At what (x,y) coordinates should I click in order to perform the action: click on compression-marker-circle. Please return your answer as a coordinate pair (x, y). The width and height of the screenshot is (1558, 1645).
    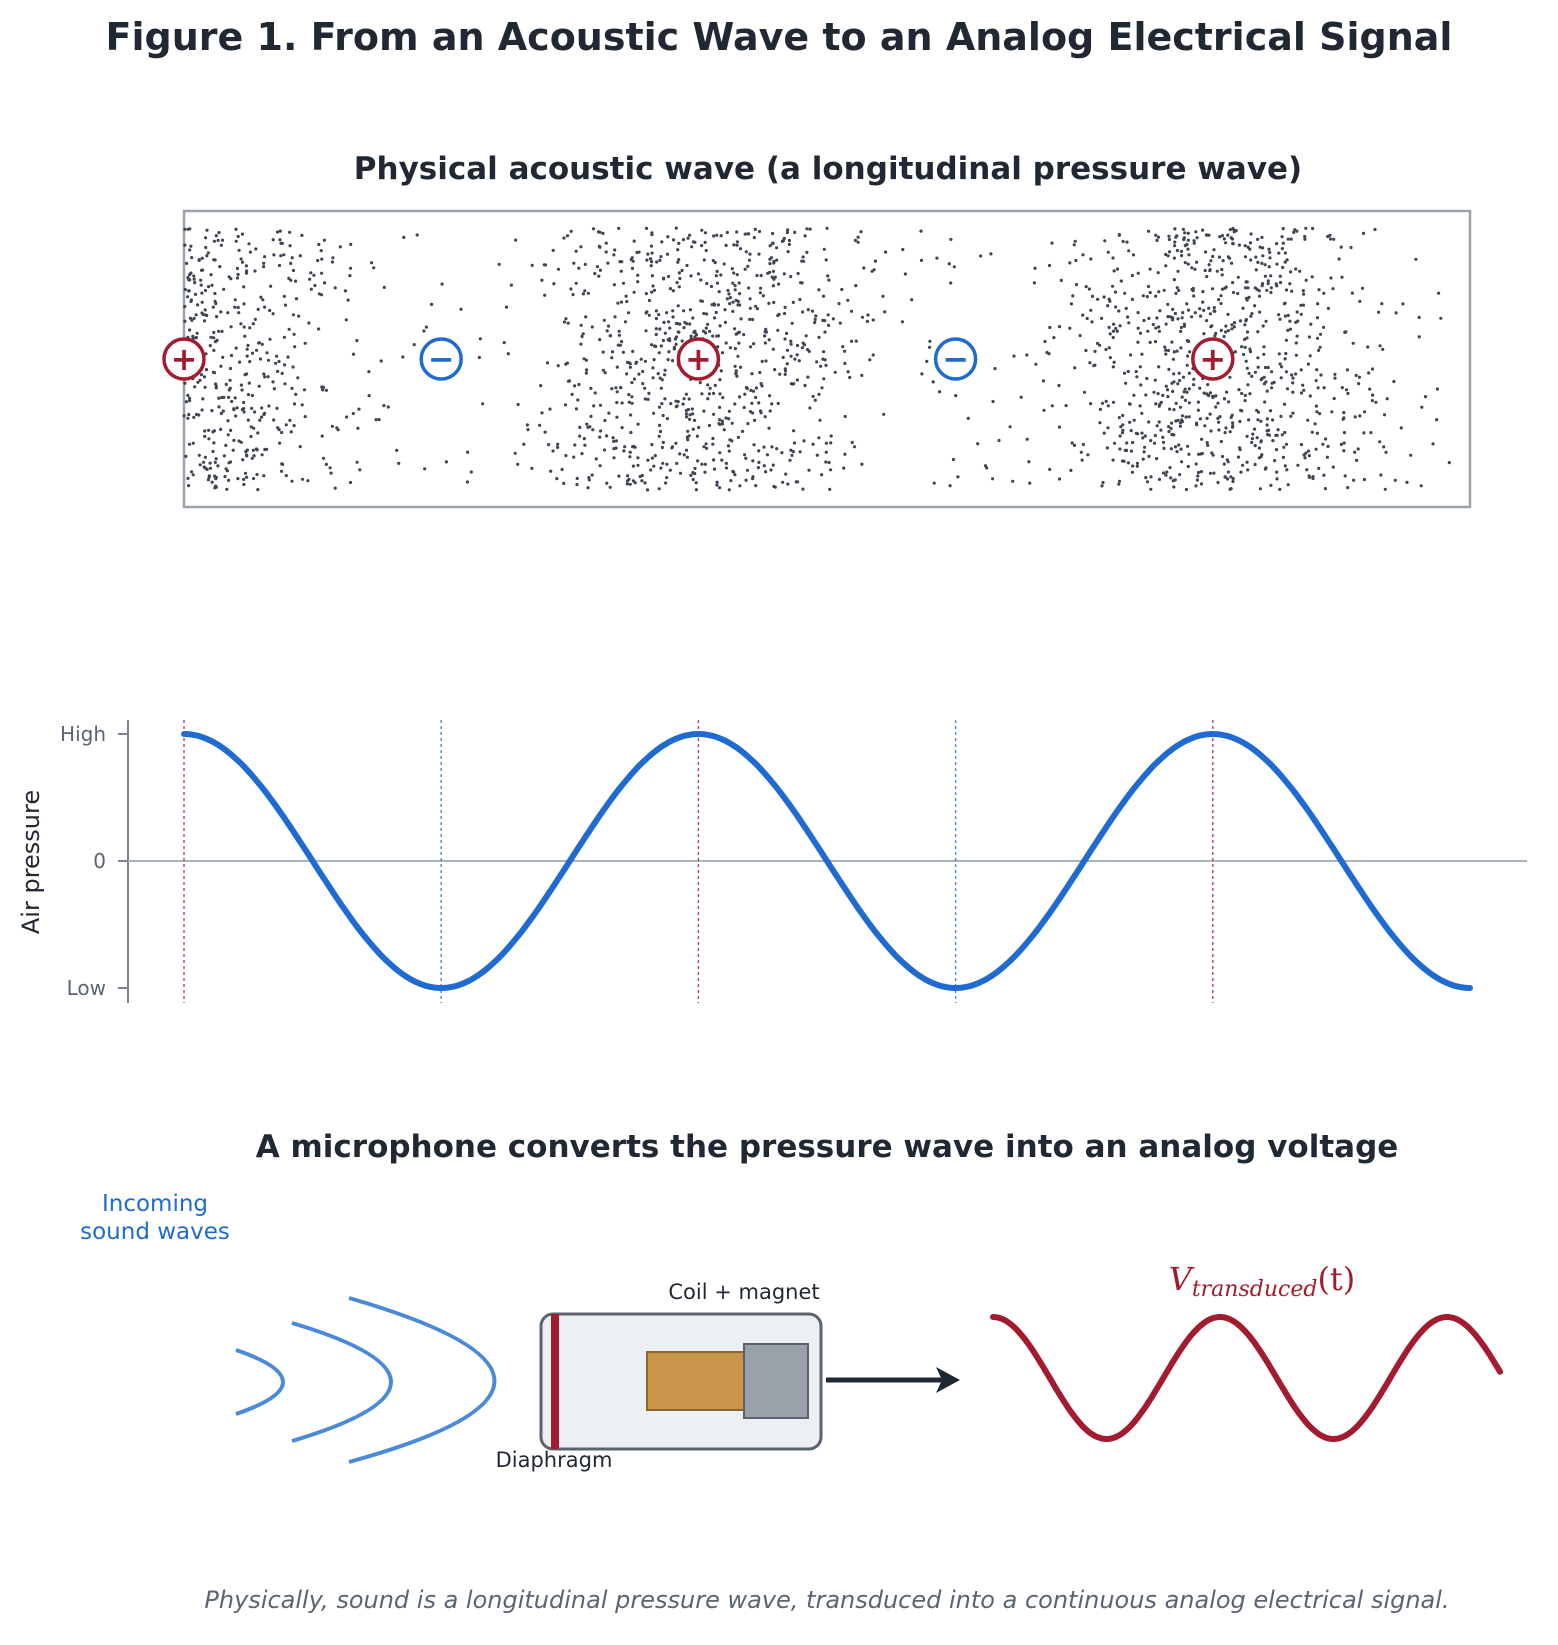
    Looking at the image, I should click on (1213, 359).